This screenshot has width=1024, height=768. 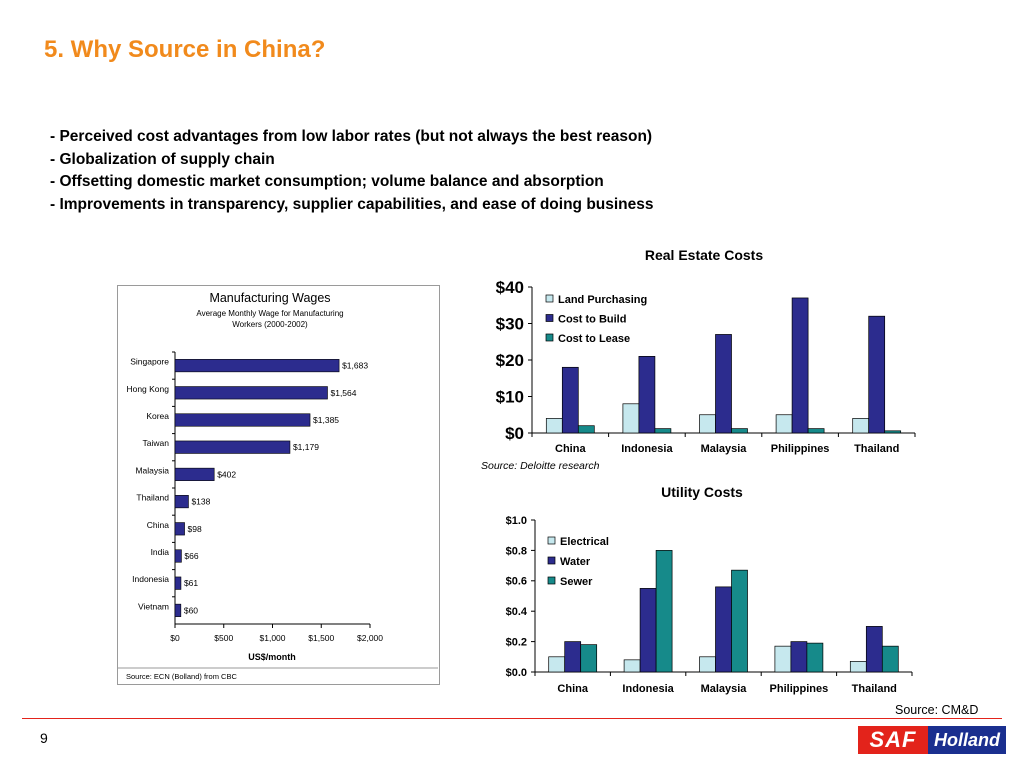 What do you see at coordinates (932, 740) in the screenshot?
I see `saf-holland-logo: SAF Holland` at bounding box center [932, 740].